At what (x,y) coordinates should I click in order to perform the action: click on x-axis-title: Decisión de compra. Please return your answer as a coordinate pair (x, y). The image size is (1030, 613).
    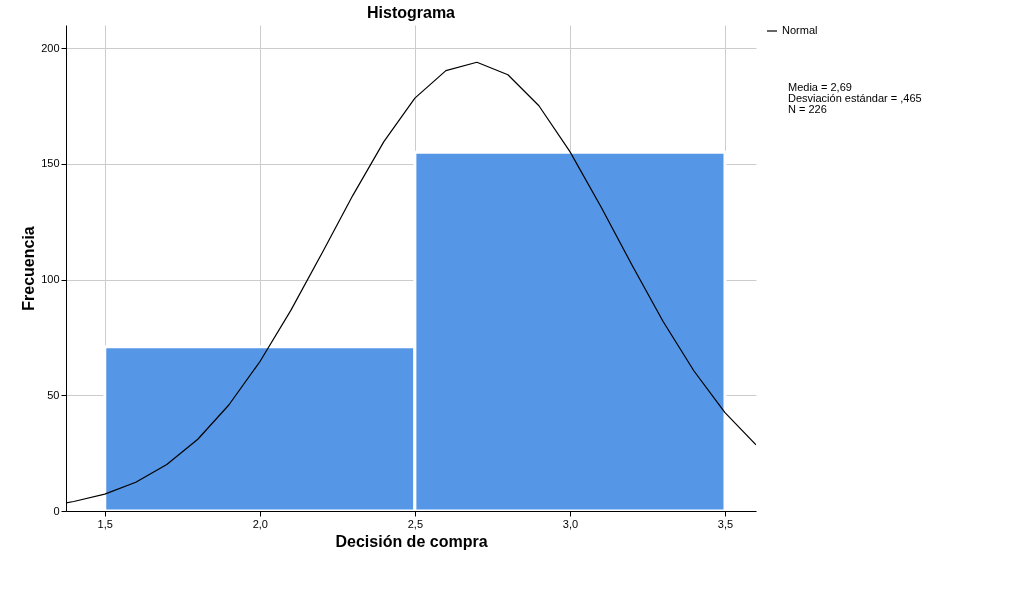
    Looking at the image, I should click on (411, 541).